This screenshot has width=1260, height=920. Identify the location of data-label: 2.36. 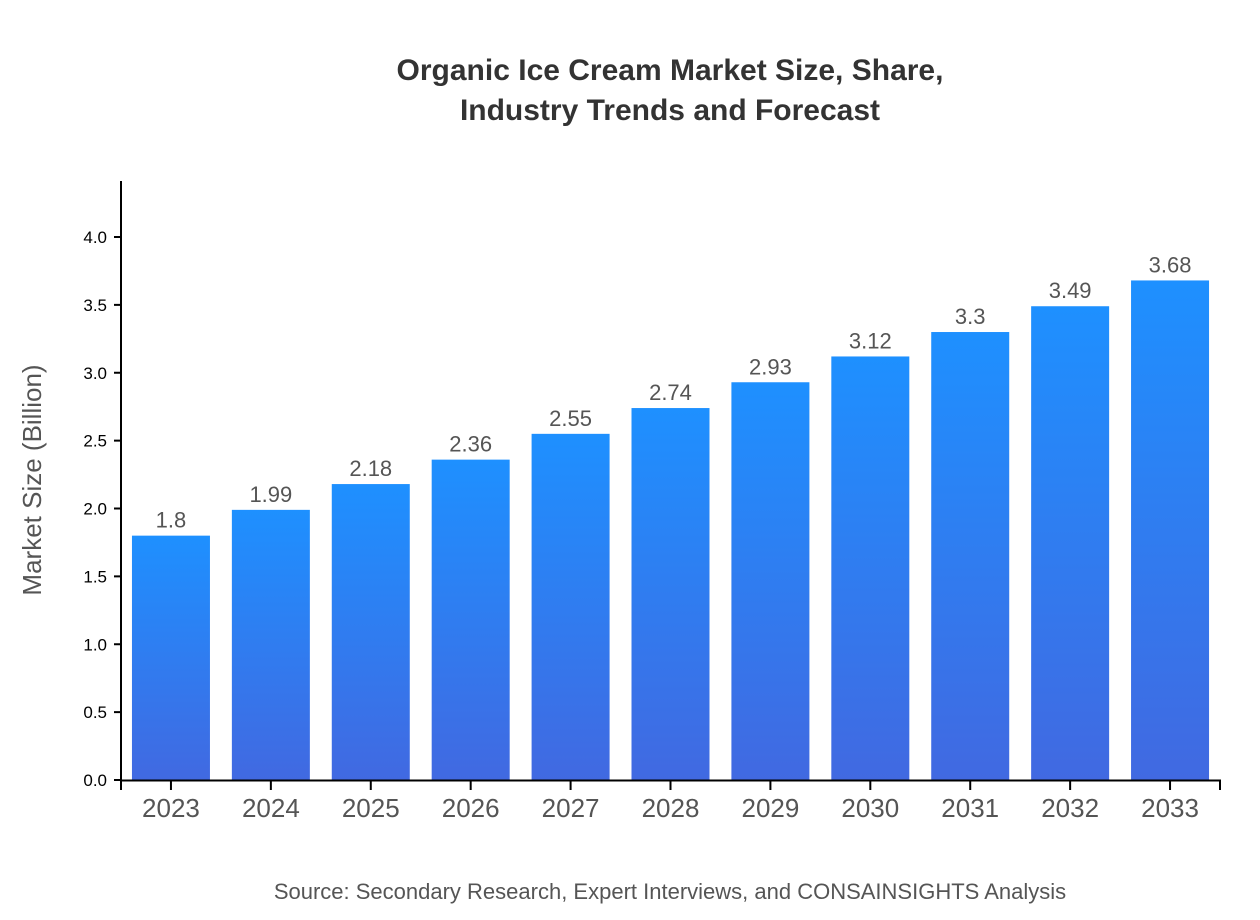
(470, 444).